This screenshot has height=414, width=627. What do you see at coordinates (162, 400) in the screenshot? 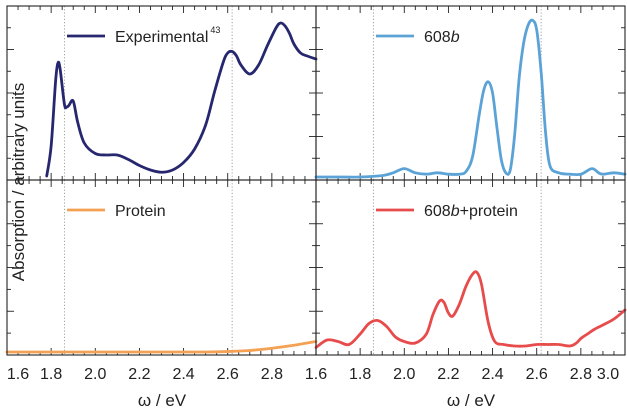
I see `x-axis-title-left: ω / eV` at bounding box center [162, 400].